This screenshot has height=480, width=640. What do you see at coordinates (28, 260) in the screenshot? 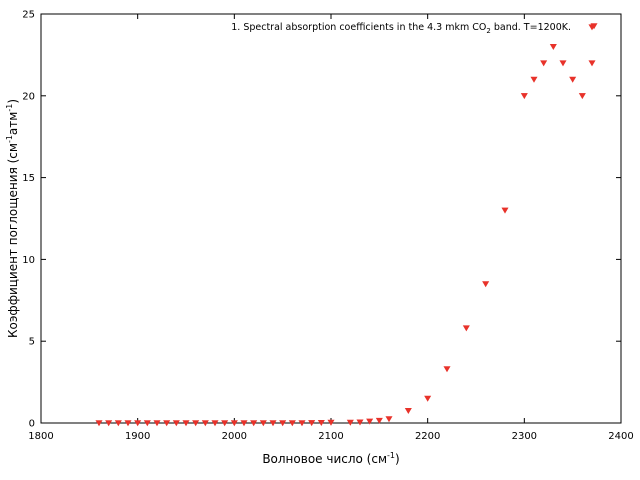
I see `y-tick-label: 10` at bounding box center [28, 260].